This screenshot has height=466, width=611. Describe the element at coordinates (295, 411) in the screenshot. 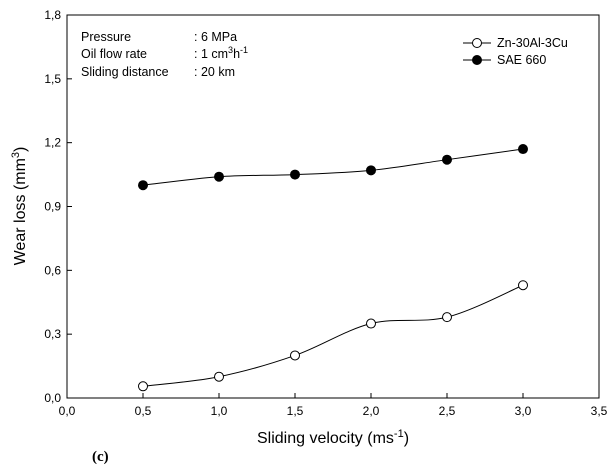

I see `x-tick-label: 1,5` at that location.